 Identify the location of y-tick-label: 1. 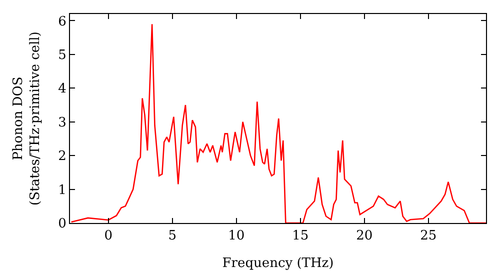
(62, 190).